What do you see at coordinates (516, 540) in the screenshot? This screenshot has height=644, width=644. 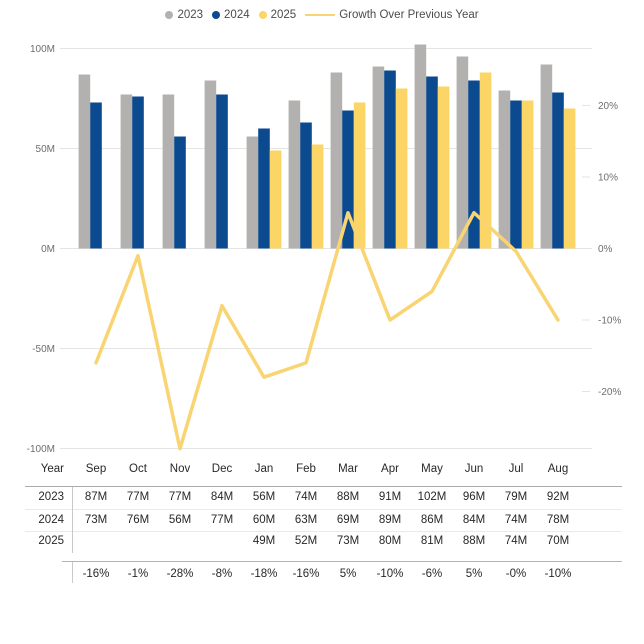 I see `cell-2025-jul: 74M` at bounding box center [516, 540].